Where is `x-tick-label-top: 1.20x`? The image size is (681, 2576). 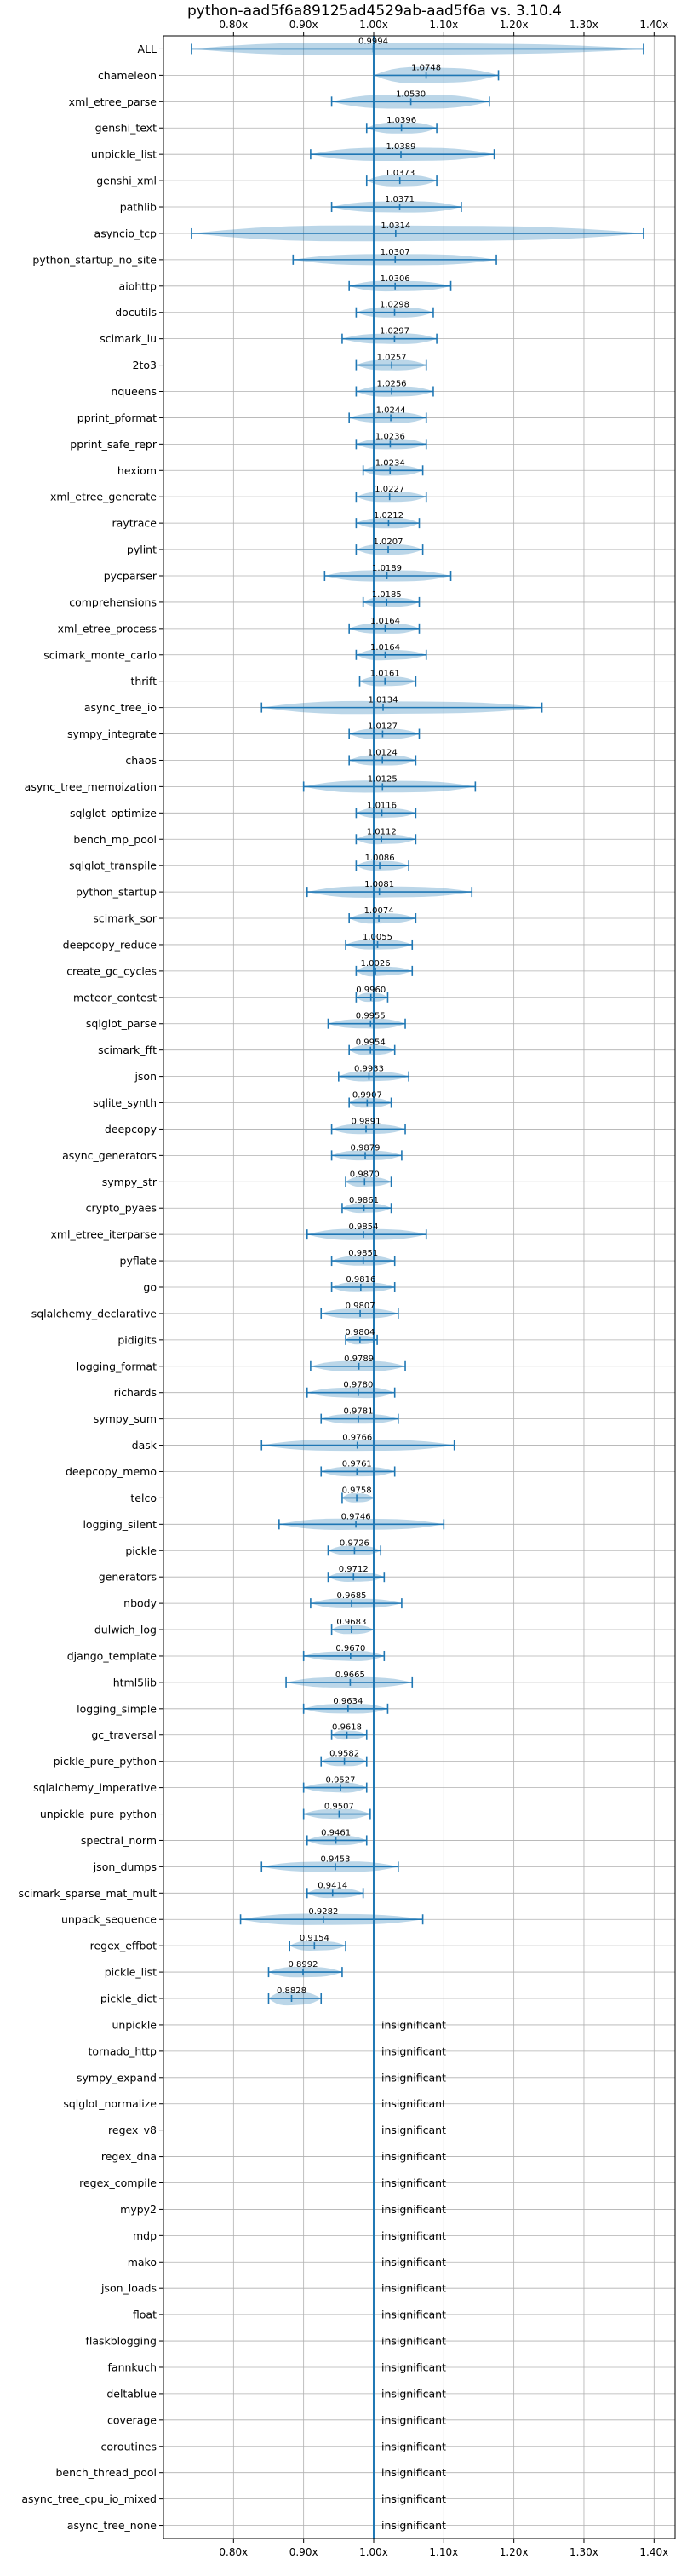 x-tick-label-top: 1.20x is located at coordinates (514, 25).